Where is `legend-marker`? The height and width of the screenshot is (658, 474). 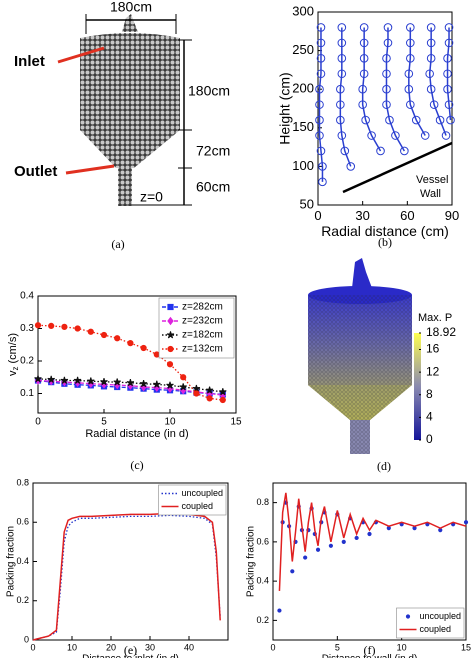
legend-marker is located at coordinates (170, 349).